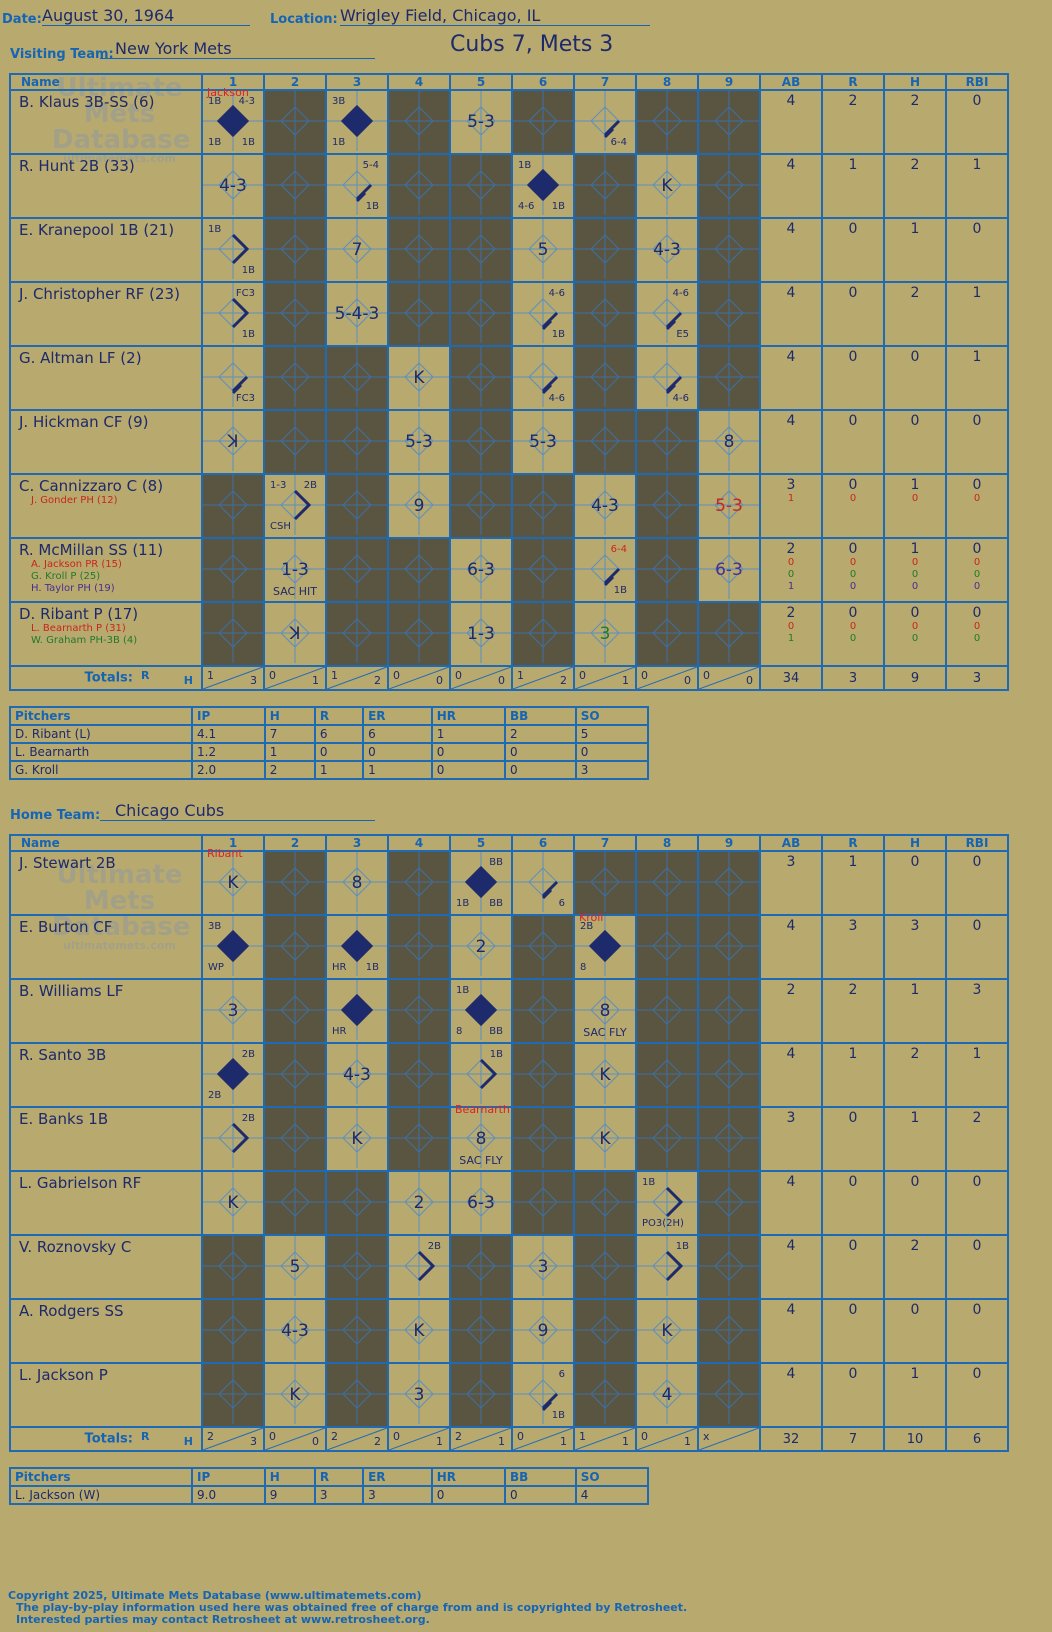  I want to click on substitute-name: W. Graham PH-3B (4), so click(84, 640).